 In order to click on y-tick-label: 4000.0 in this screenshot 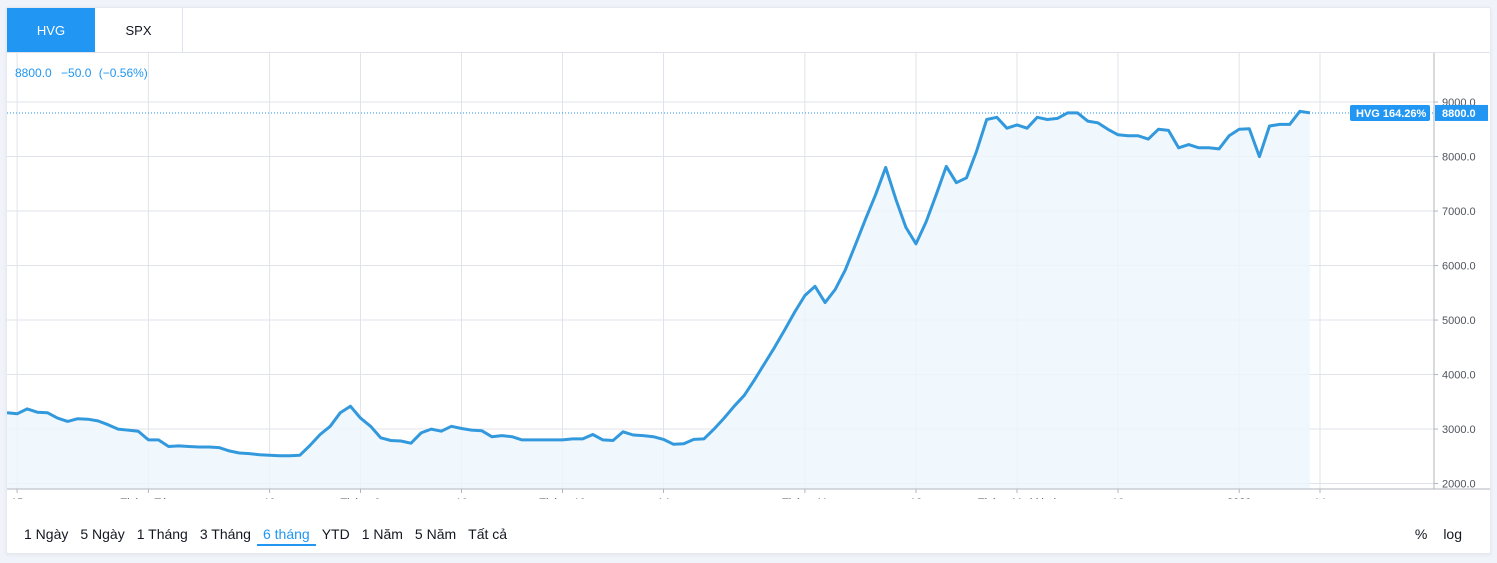, I will do `click(1459, 376)`.